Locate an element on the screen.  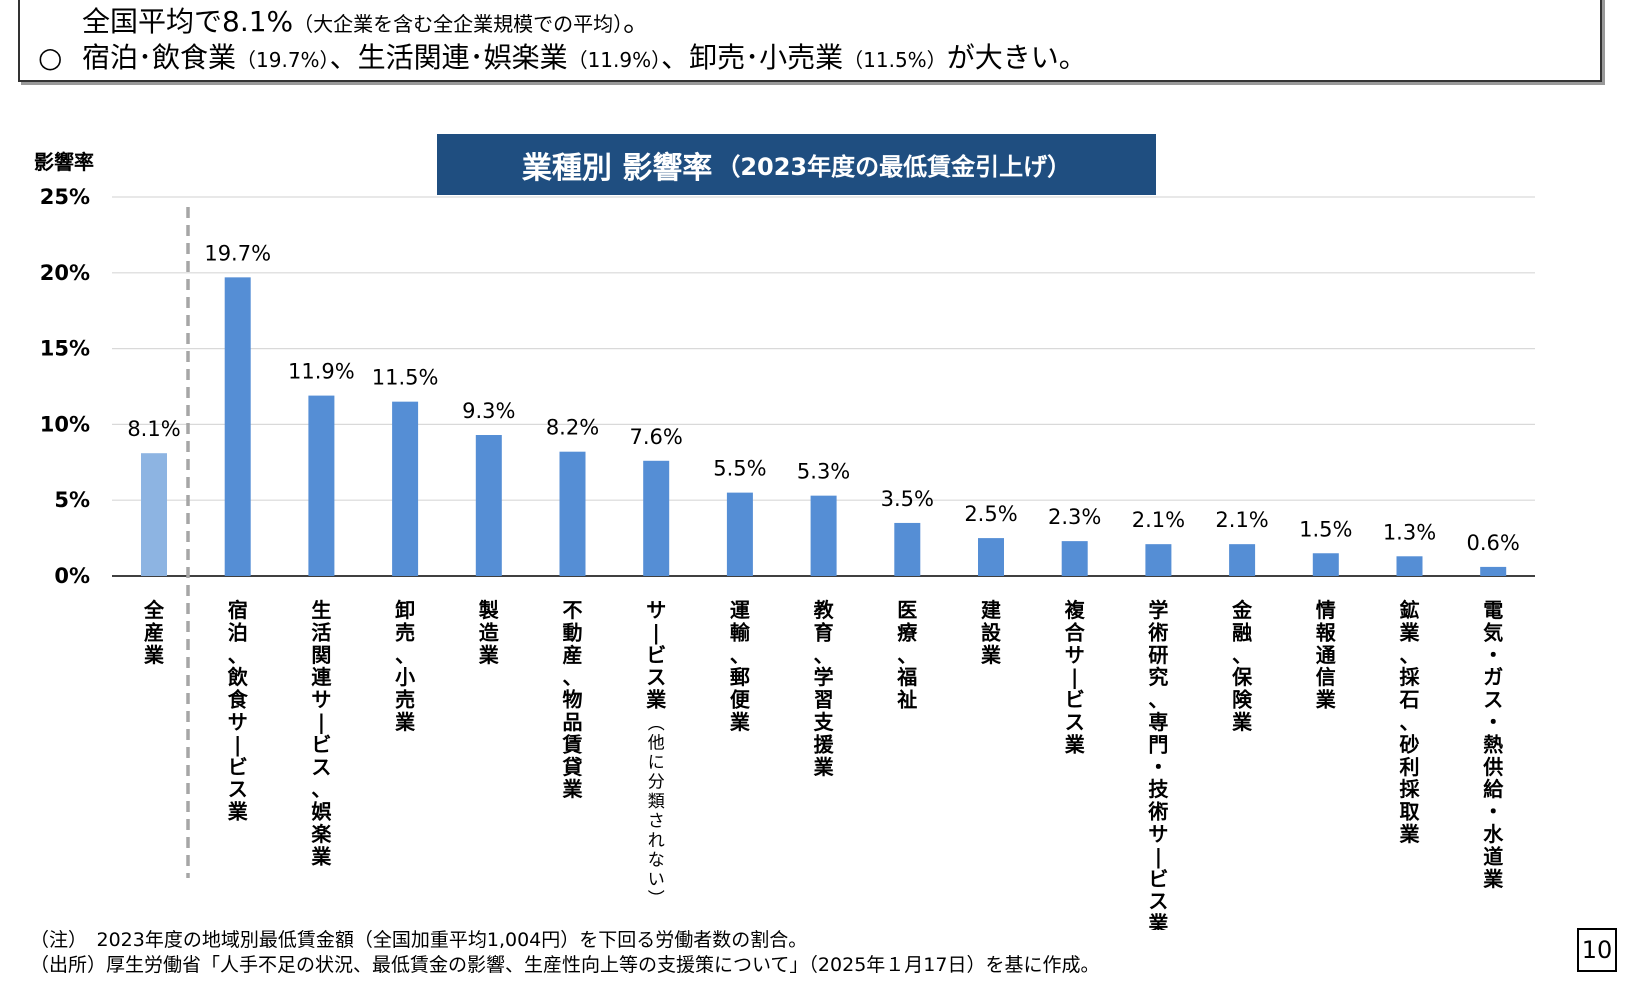
summary-item-b-value: （11.9%） is located at coordinates (614, 60).